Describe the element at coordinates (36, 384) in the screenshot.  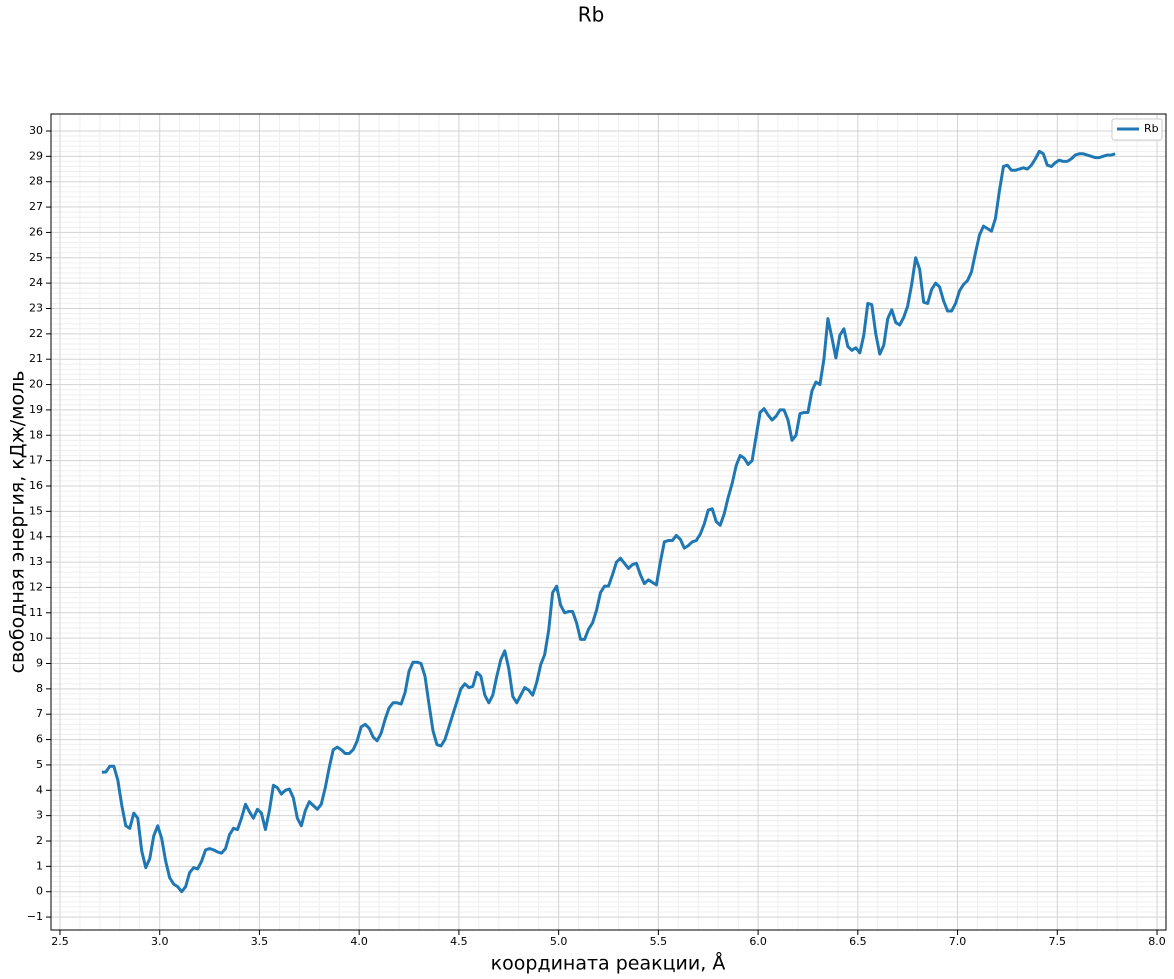
I see `y-tick-label: 20` at that location.